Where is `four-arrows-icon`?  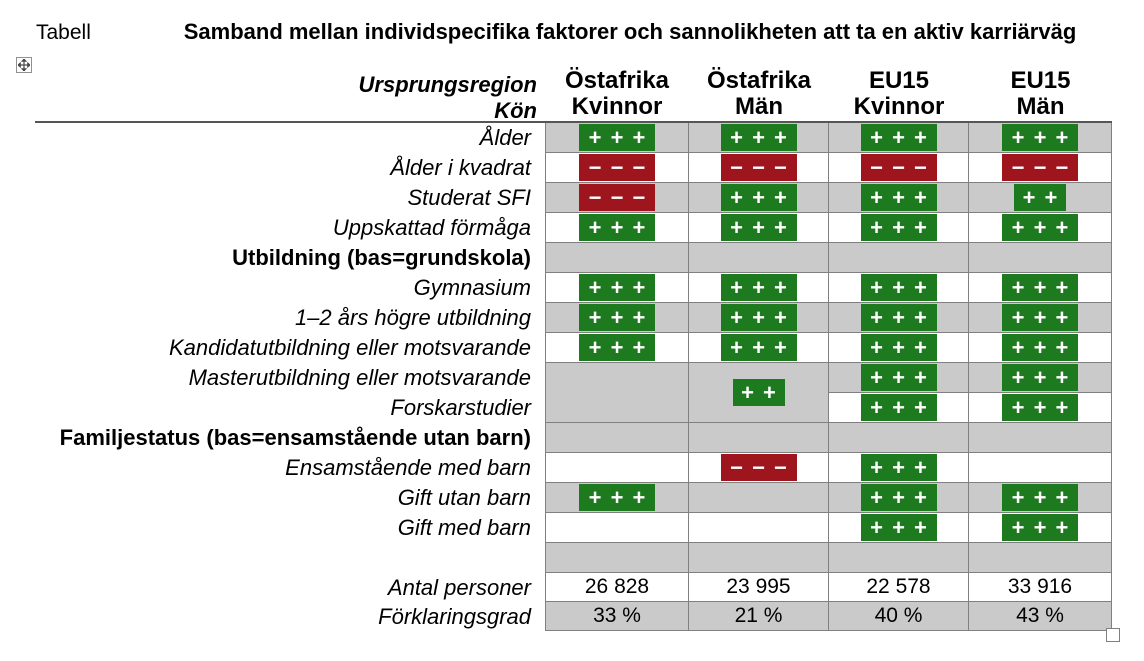
four-arrows-icon is located at coordinates (24, 65).